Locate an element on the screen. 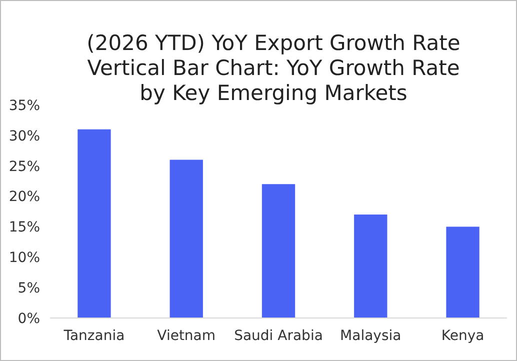 This screenshot has height=361, width=517. x-tick-label: Vietnam is located at coordinates (186, 336).